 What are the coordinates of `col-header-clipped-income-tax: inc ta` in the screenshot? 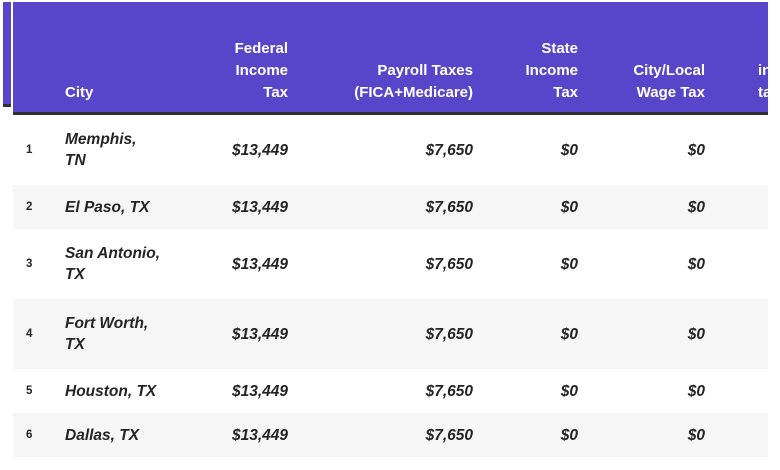 It's located at (763, 81).